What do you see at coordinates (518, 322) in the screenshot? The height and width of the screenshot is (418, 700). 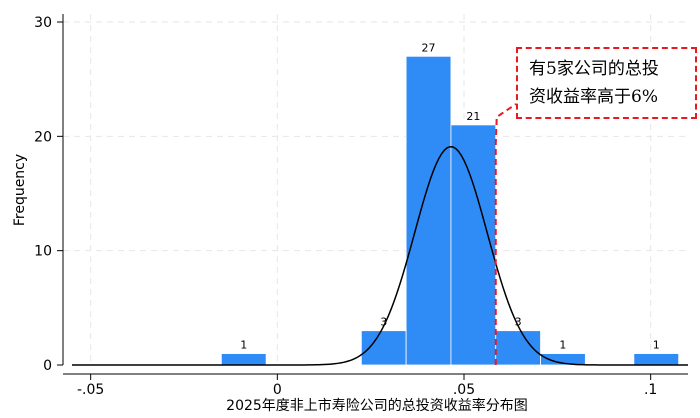 I see `bar-label-4: 3` at bounding box center [518, 322].